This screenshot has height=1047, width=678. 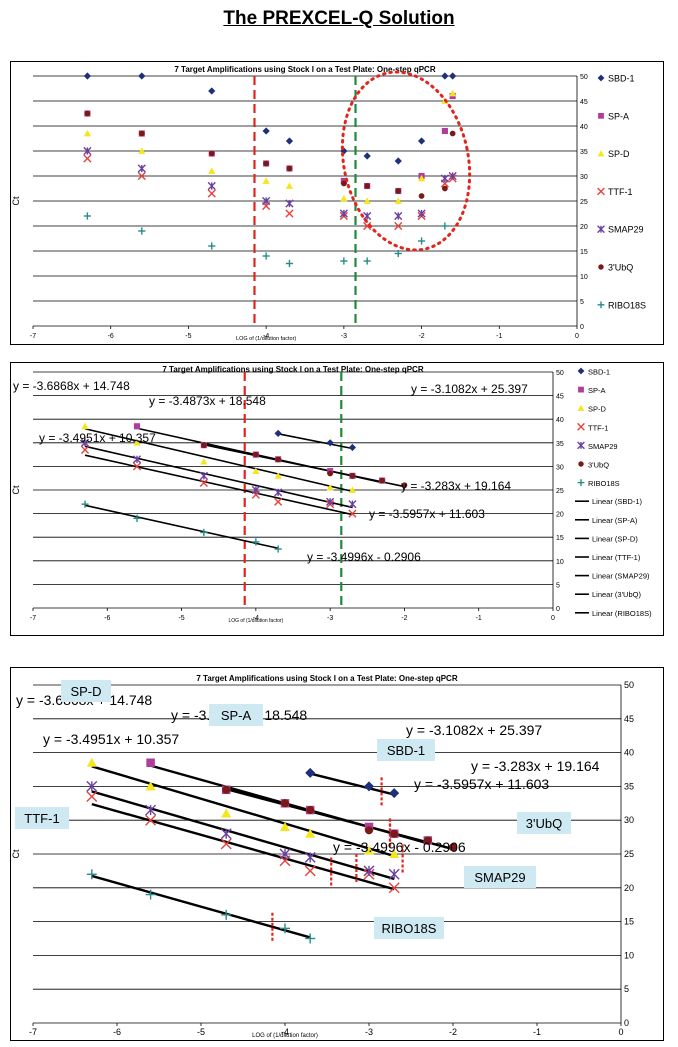 I want to click on c3-equation-smap29: y = -3.5957x + 11.603, so click(x=481, y=784).